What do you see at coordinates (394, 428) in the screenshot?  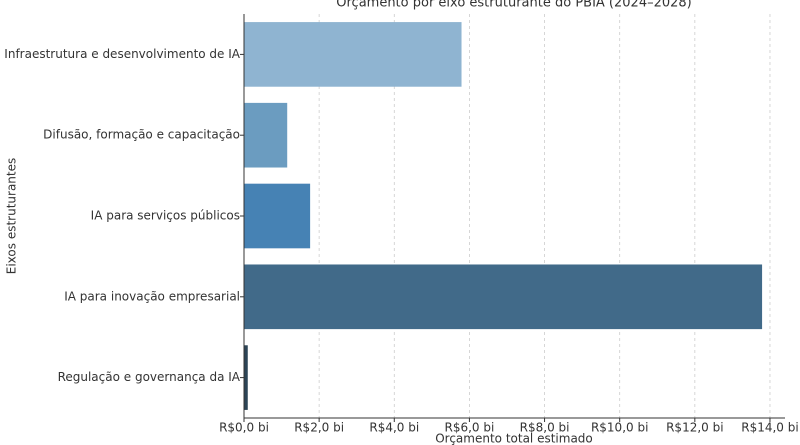 I see `x-tick-label: R$4,0 bi` at bounding box center [394, 428].